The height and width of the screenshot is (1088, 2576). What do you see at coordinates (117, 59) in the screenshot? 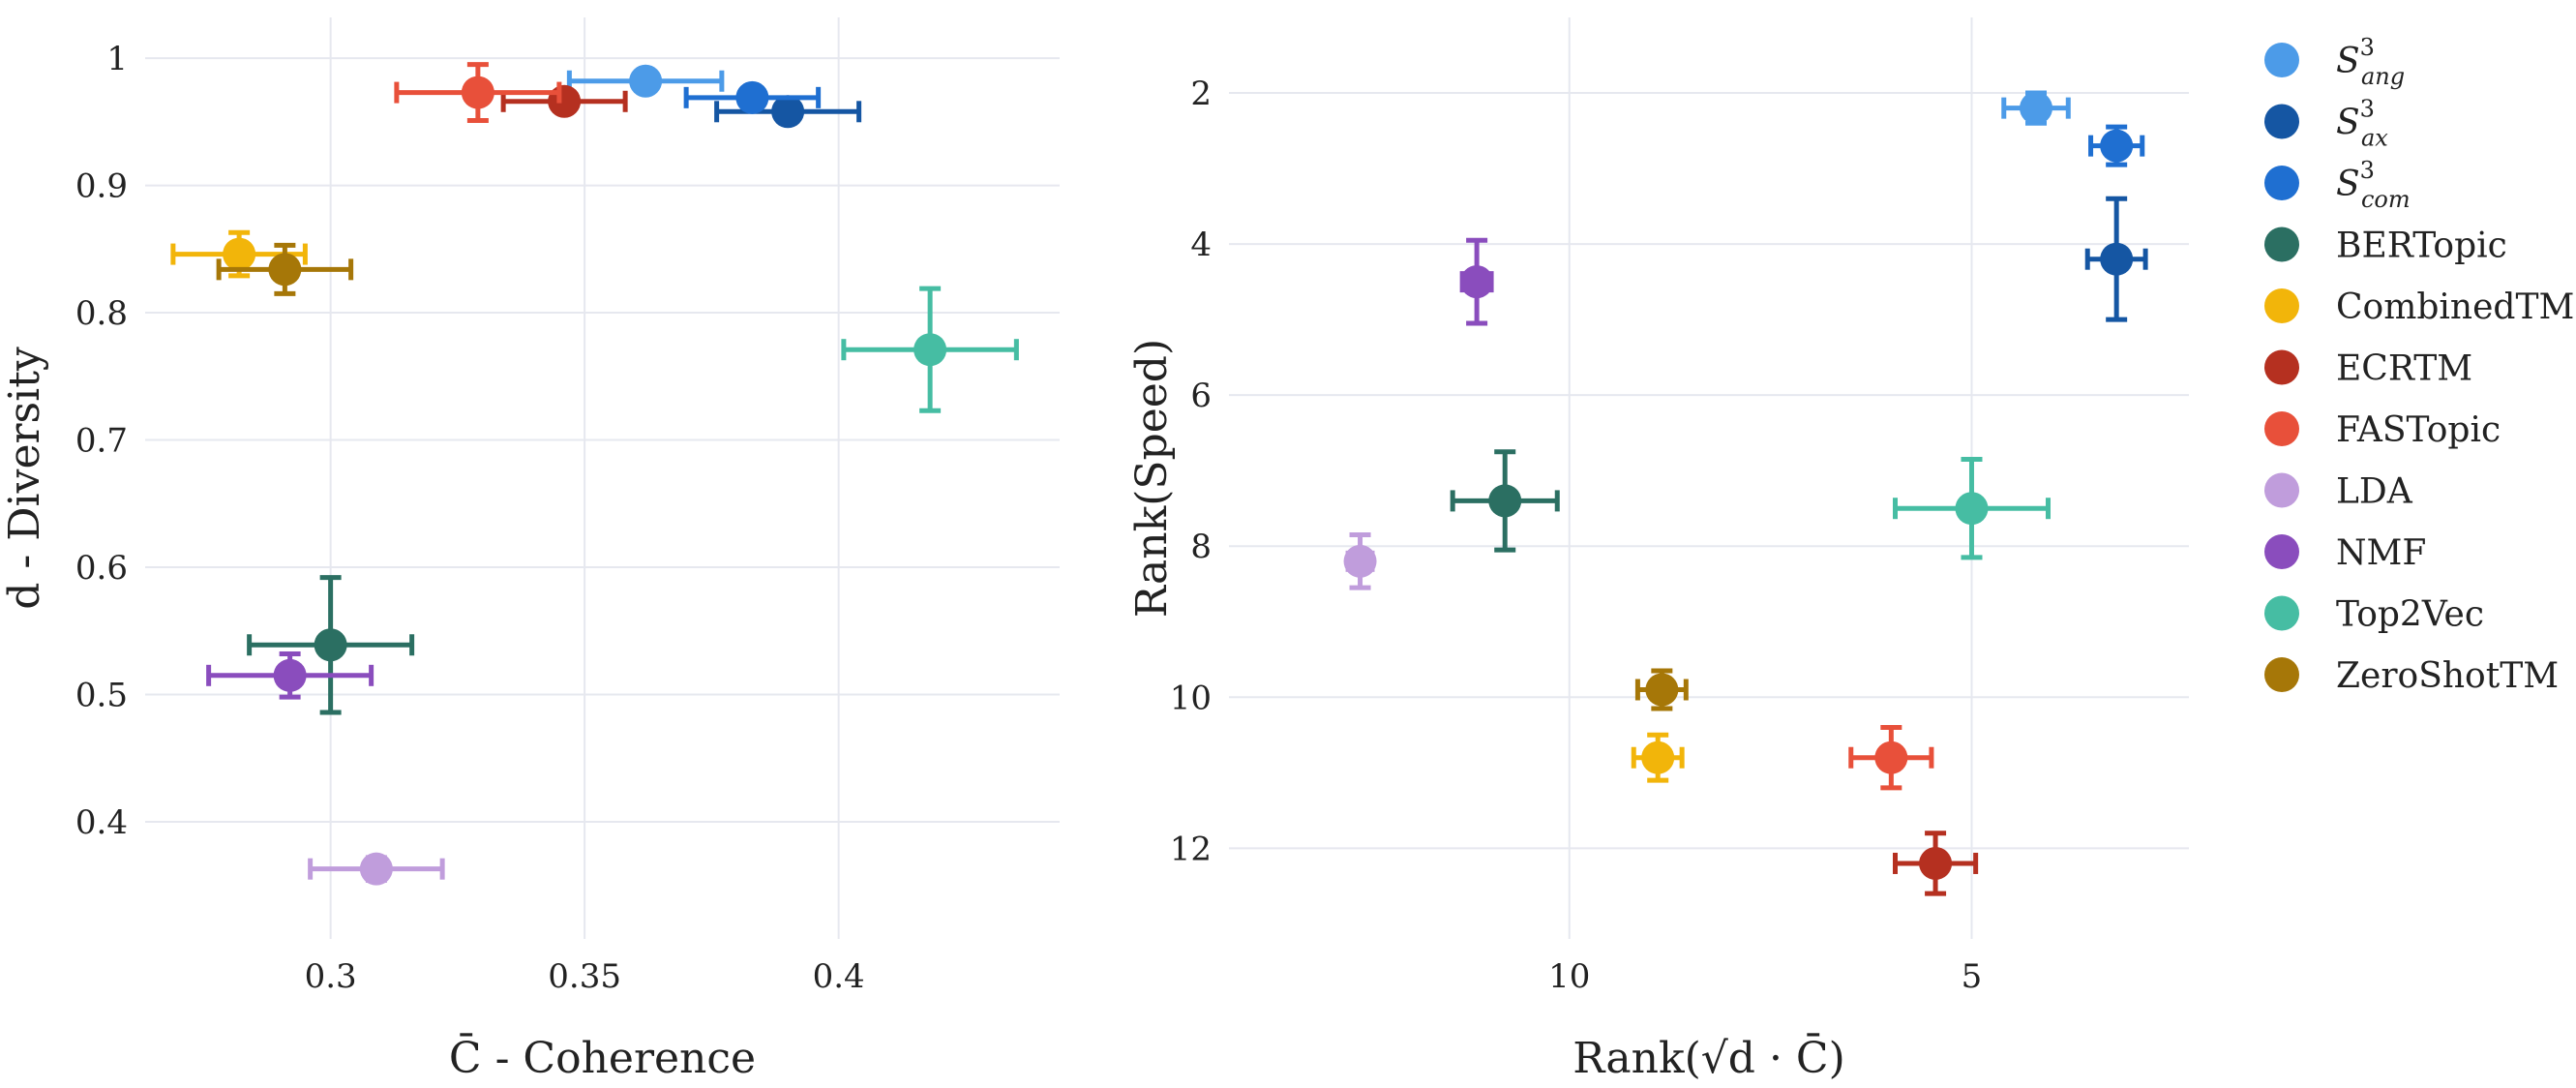
I see `y-tick-label: 1` at bounding box center [117, 59].